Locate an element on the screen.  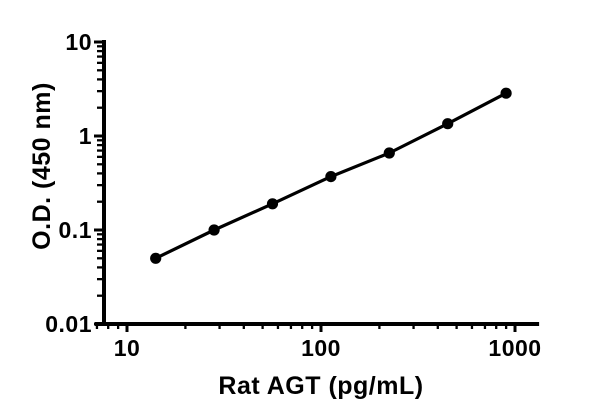
y-axis-title: O.D. (450 nm) is located at coordinates (42, 166).